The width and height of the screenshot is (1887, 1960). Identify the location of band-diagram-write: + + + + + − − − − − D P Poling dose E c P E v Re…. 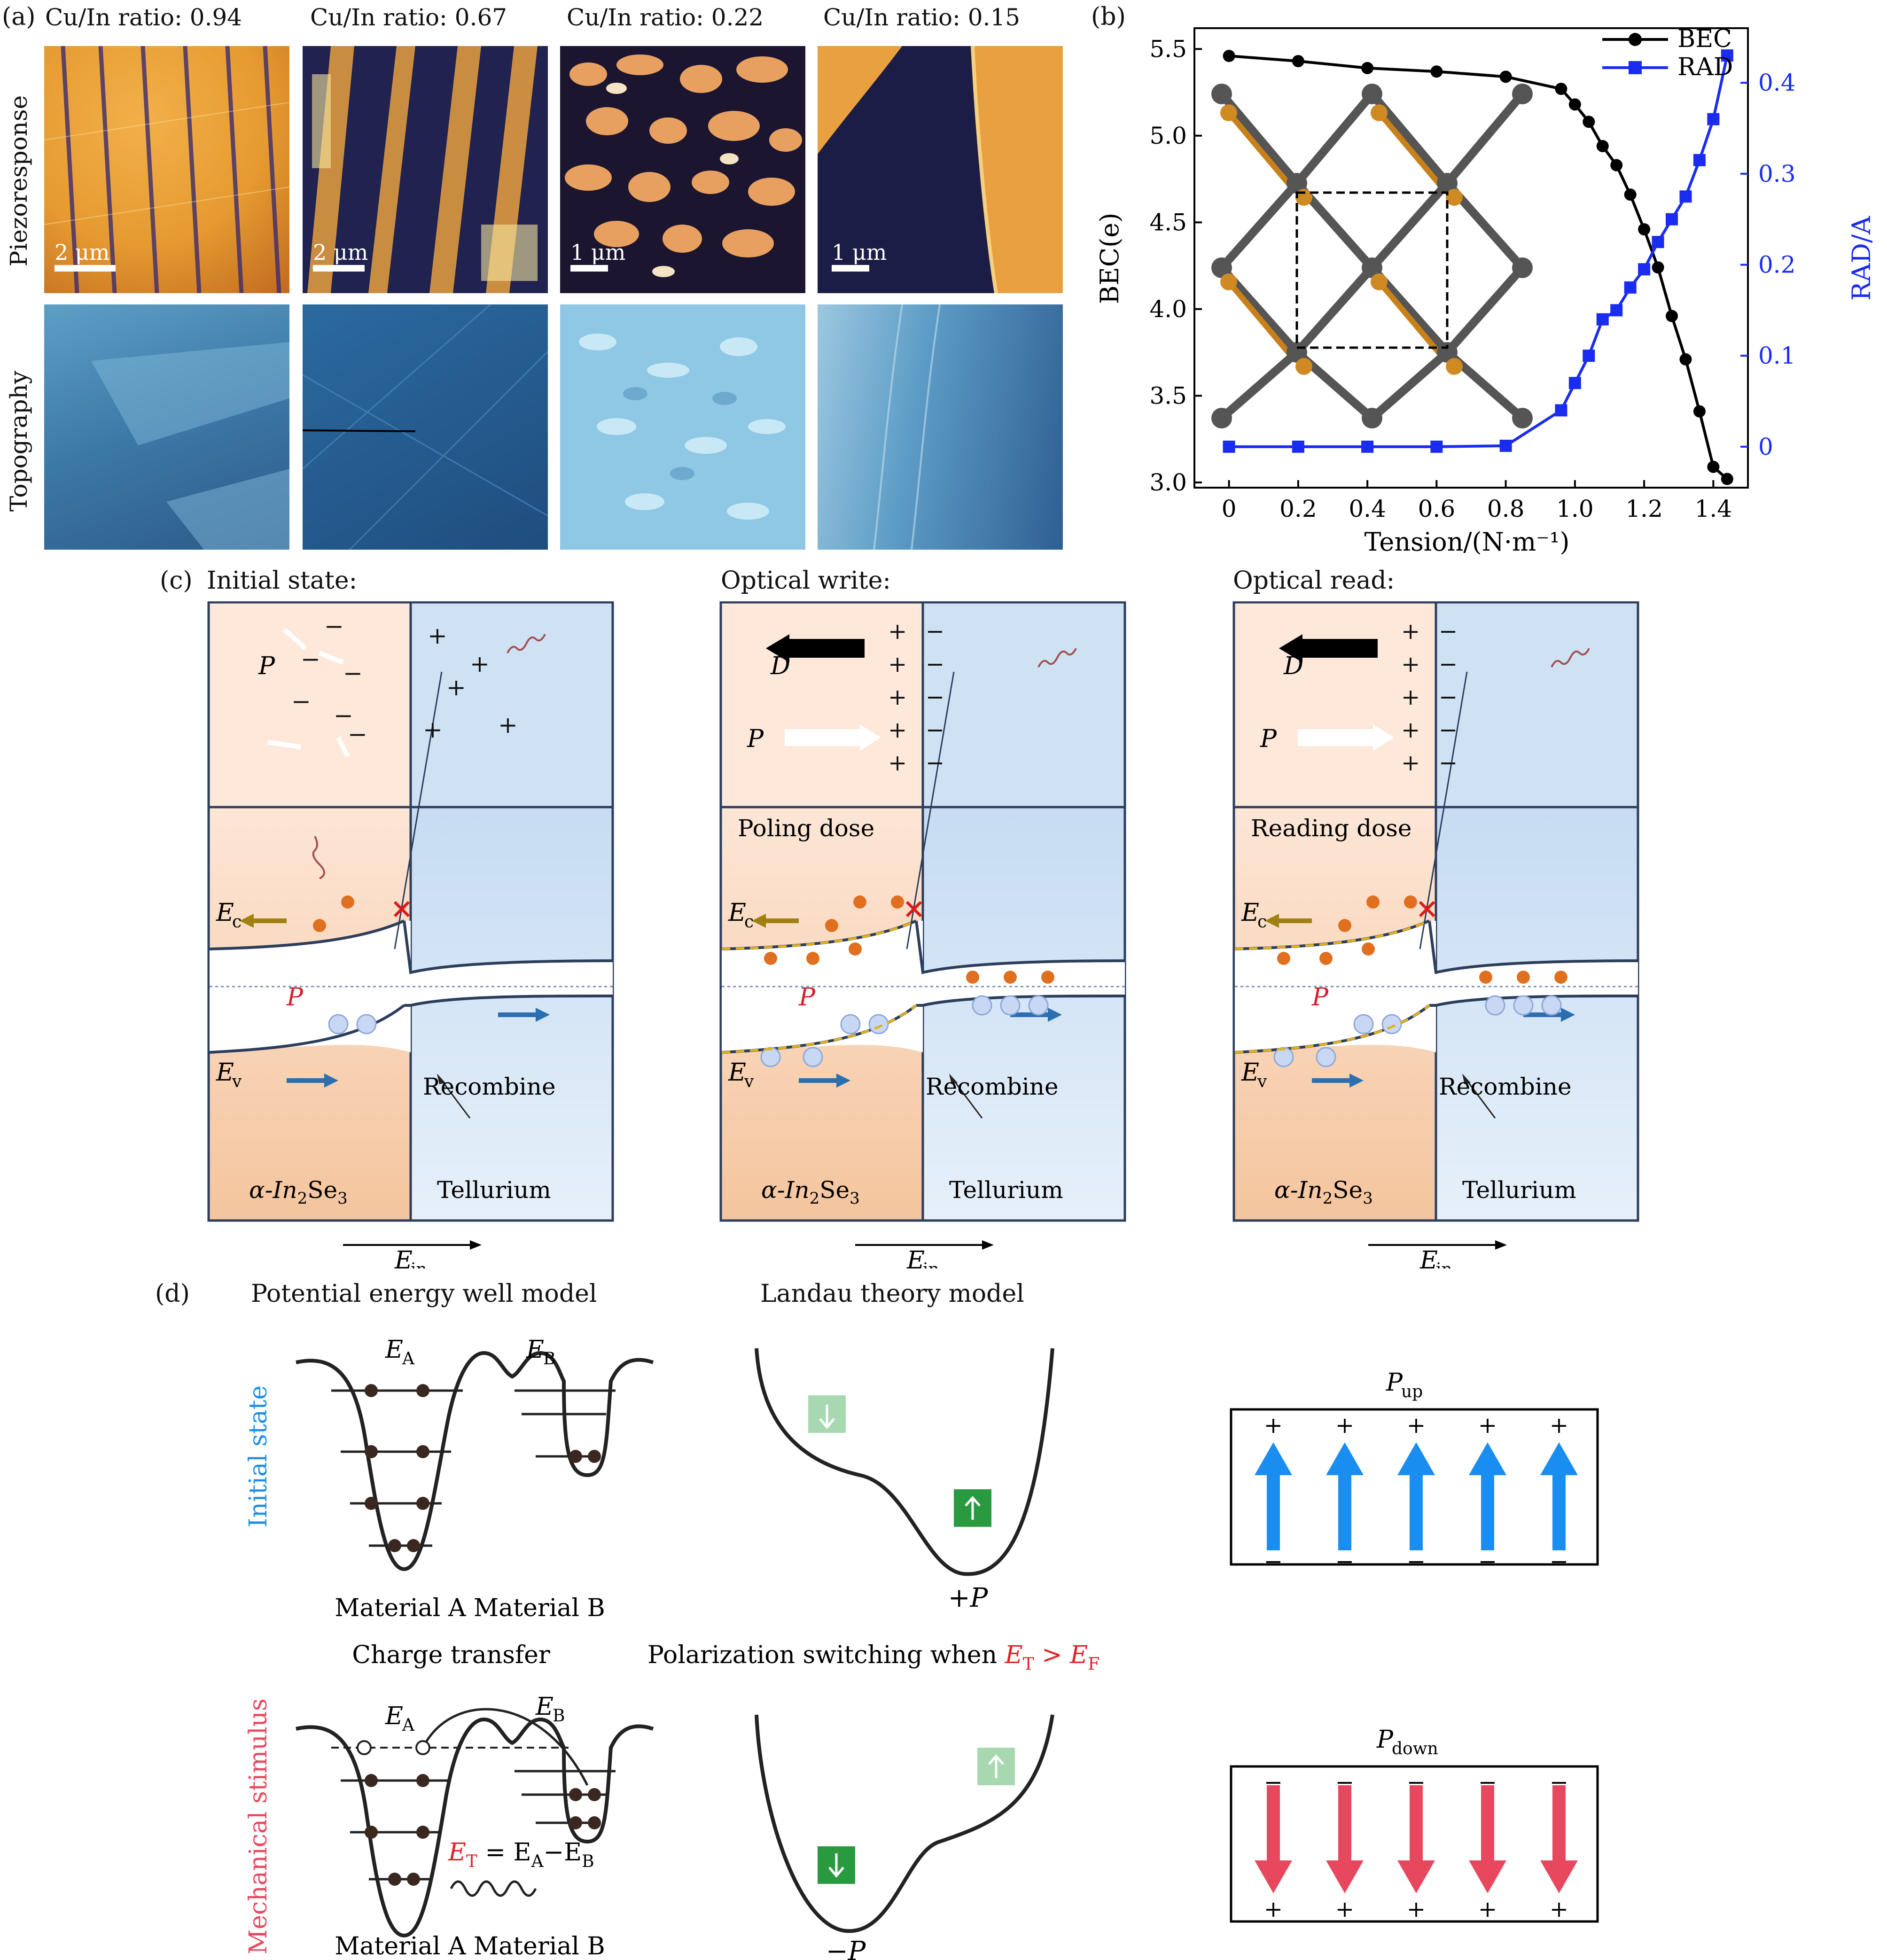
(923, 934).